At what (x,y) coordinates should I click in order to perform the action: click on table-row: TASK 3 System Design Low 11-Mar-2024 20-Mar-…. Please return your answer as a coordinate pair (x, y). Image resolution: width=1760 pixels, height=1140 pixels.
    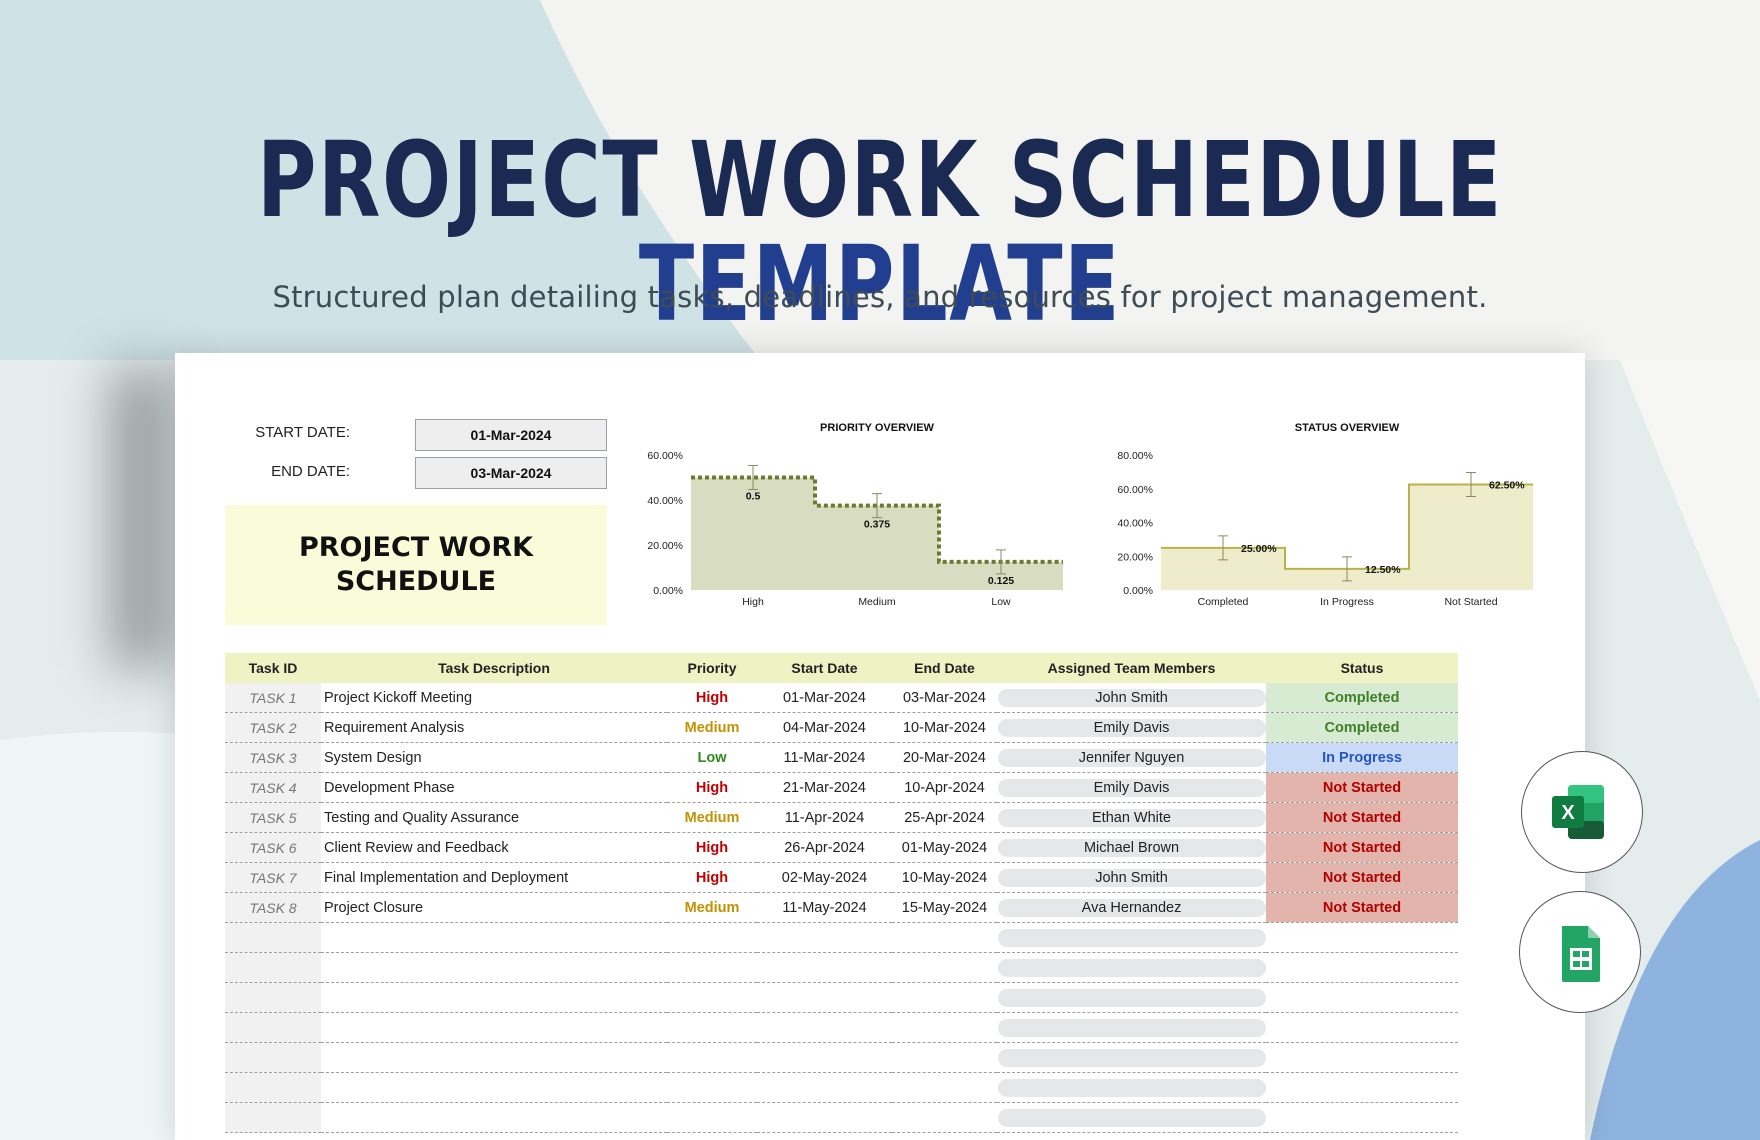
    Looking at the image, I should click on (841, 757).